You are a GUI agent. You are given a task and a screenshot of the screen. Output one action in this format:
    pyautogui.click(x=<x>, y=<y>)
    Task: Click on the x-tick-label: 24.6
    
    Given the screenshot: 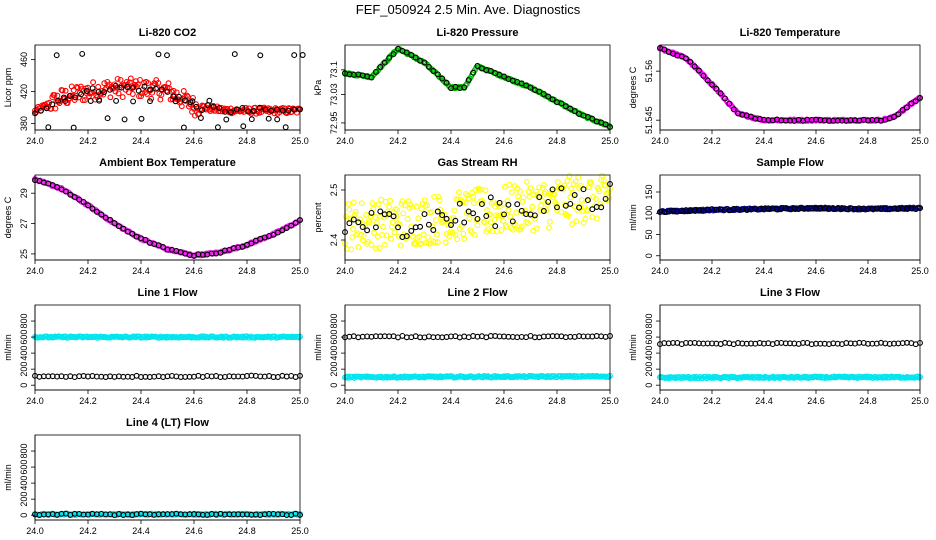 What is the action you would take?
    pyautogui.click(x=194, y=531)
    